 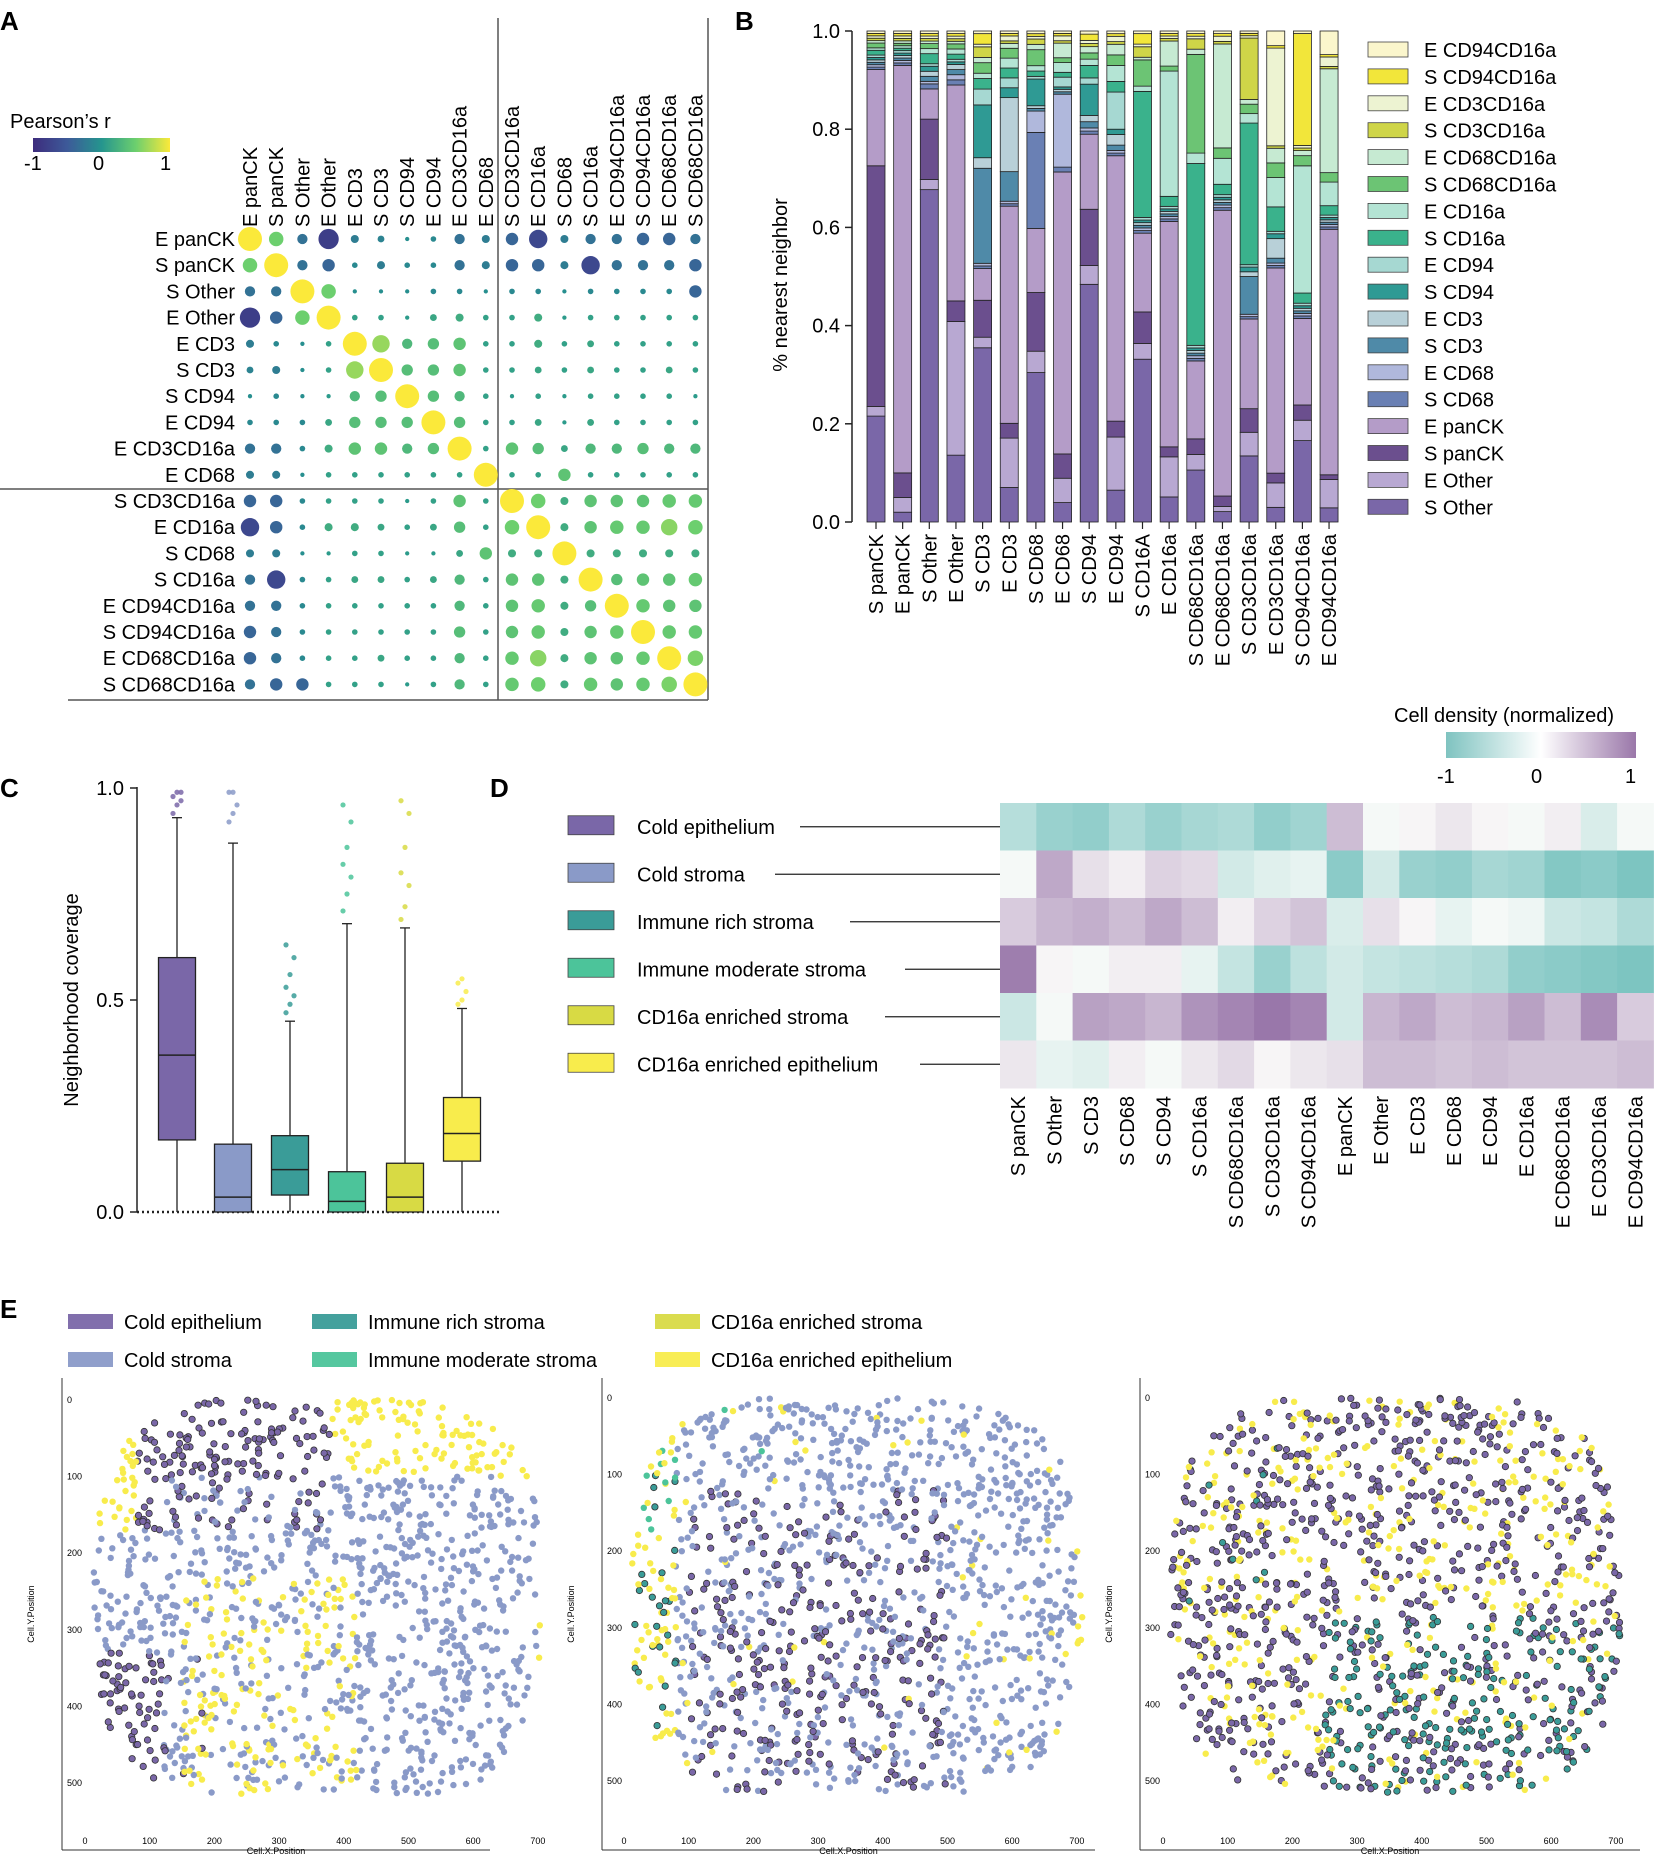 What do you see at coordinates (250, 579) in the screenshot?
I see `a-dot-r13-c0` at bounding box center [250, 579].